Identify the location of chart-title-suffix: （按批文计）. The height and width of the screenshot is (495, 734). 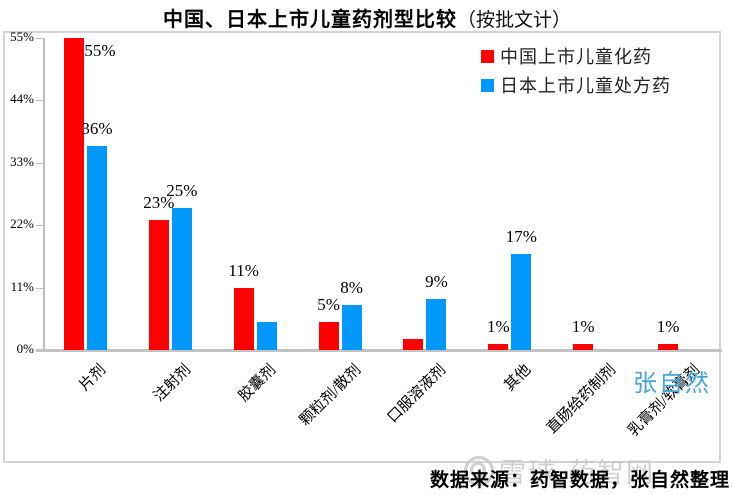
(513, 20).